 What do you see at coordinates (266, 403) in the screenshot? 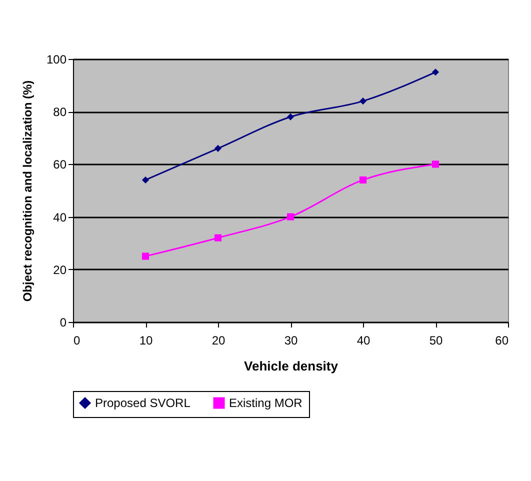
I see `legend-label: Existing MOR` at bounding box center [266, 403].